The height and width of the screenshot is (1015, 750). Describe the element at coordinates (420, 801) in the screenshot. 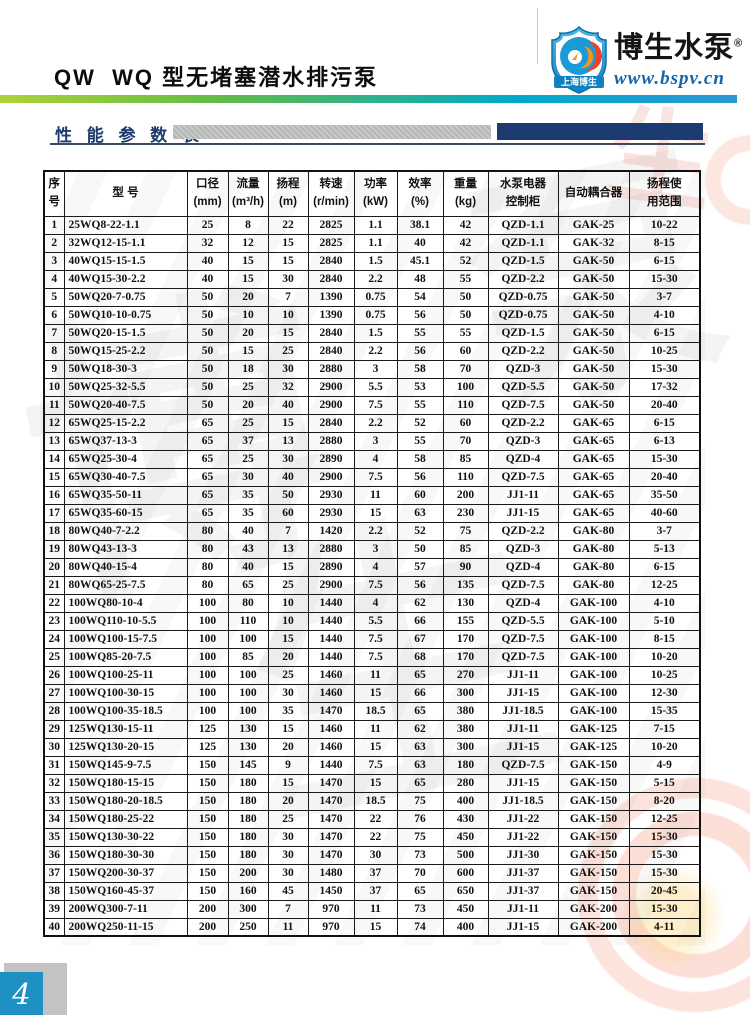

I see `value-cell: 75` at that location.